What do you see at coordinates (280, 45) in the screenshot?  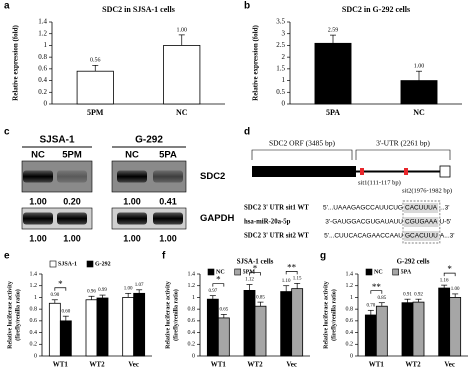 I see `y-tick-label: 2.5` at bounding box center [280, 45].